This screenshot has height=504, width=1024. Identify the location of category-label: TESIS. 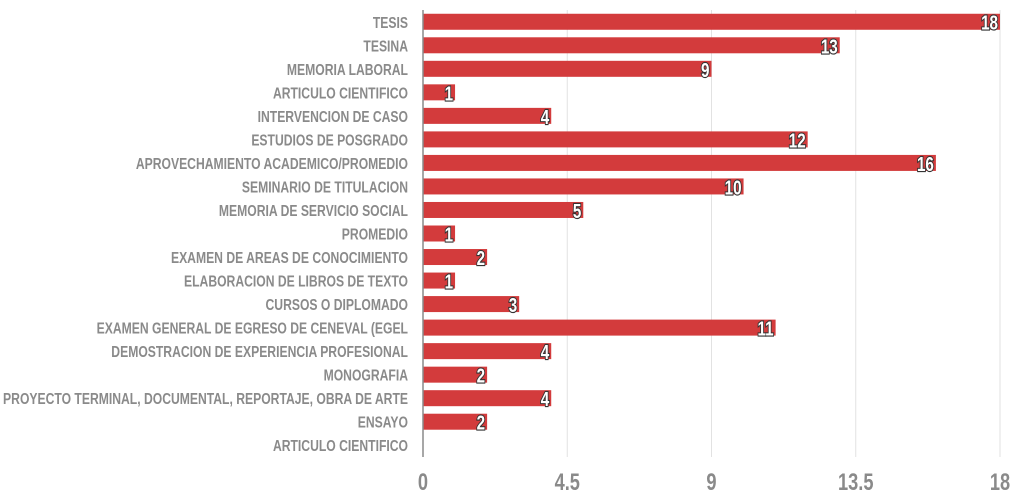
(390, 23).